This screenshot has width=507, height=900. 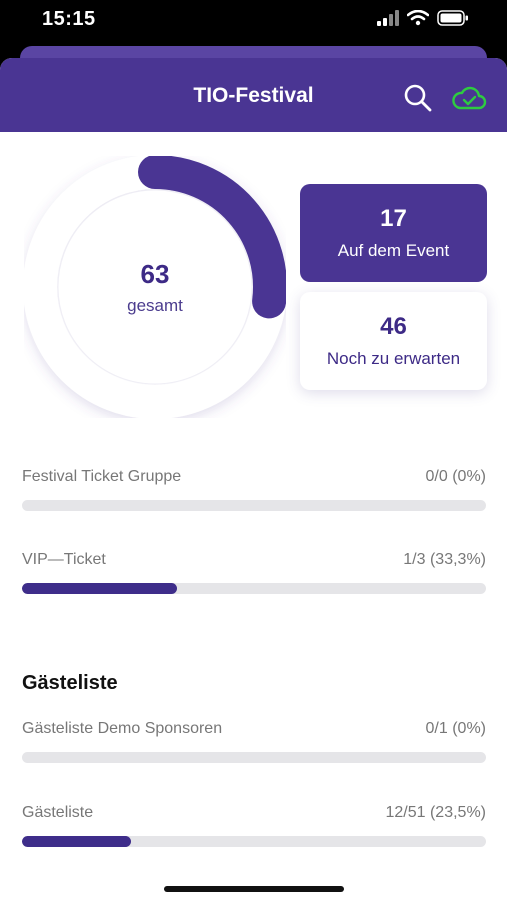 I want to click on donut-inner-shadow, so click(x=155, y=287).